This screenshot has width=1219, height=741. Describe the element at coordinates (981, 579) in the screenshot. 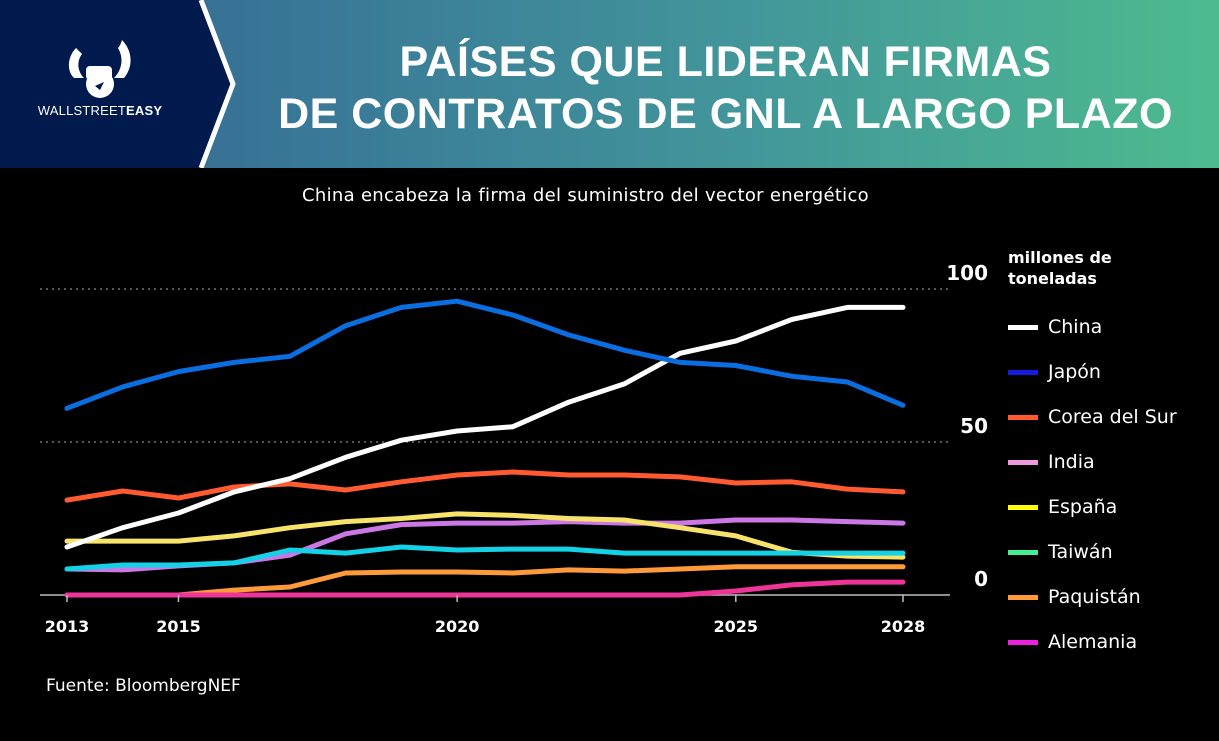

I see `y-tick-label: 0` at that location.